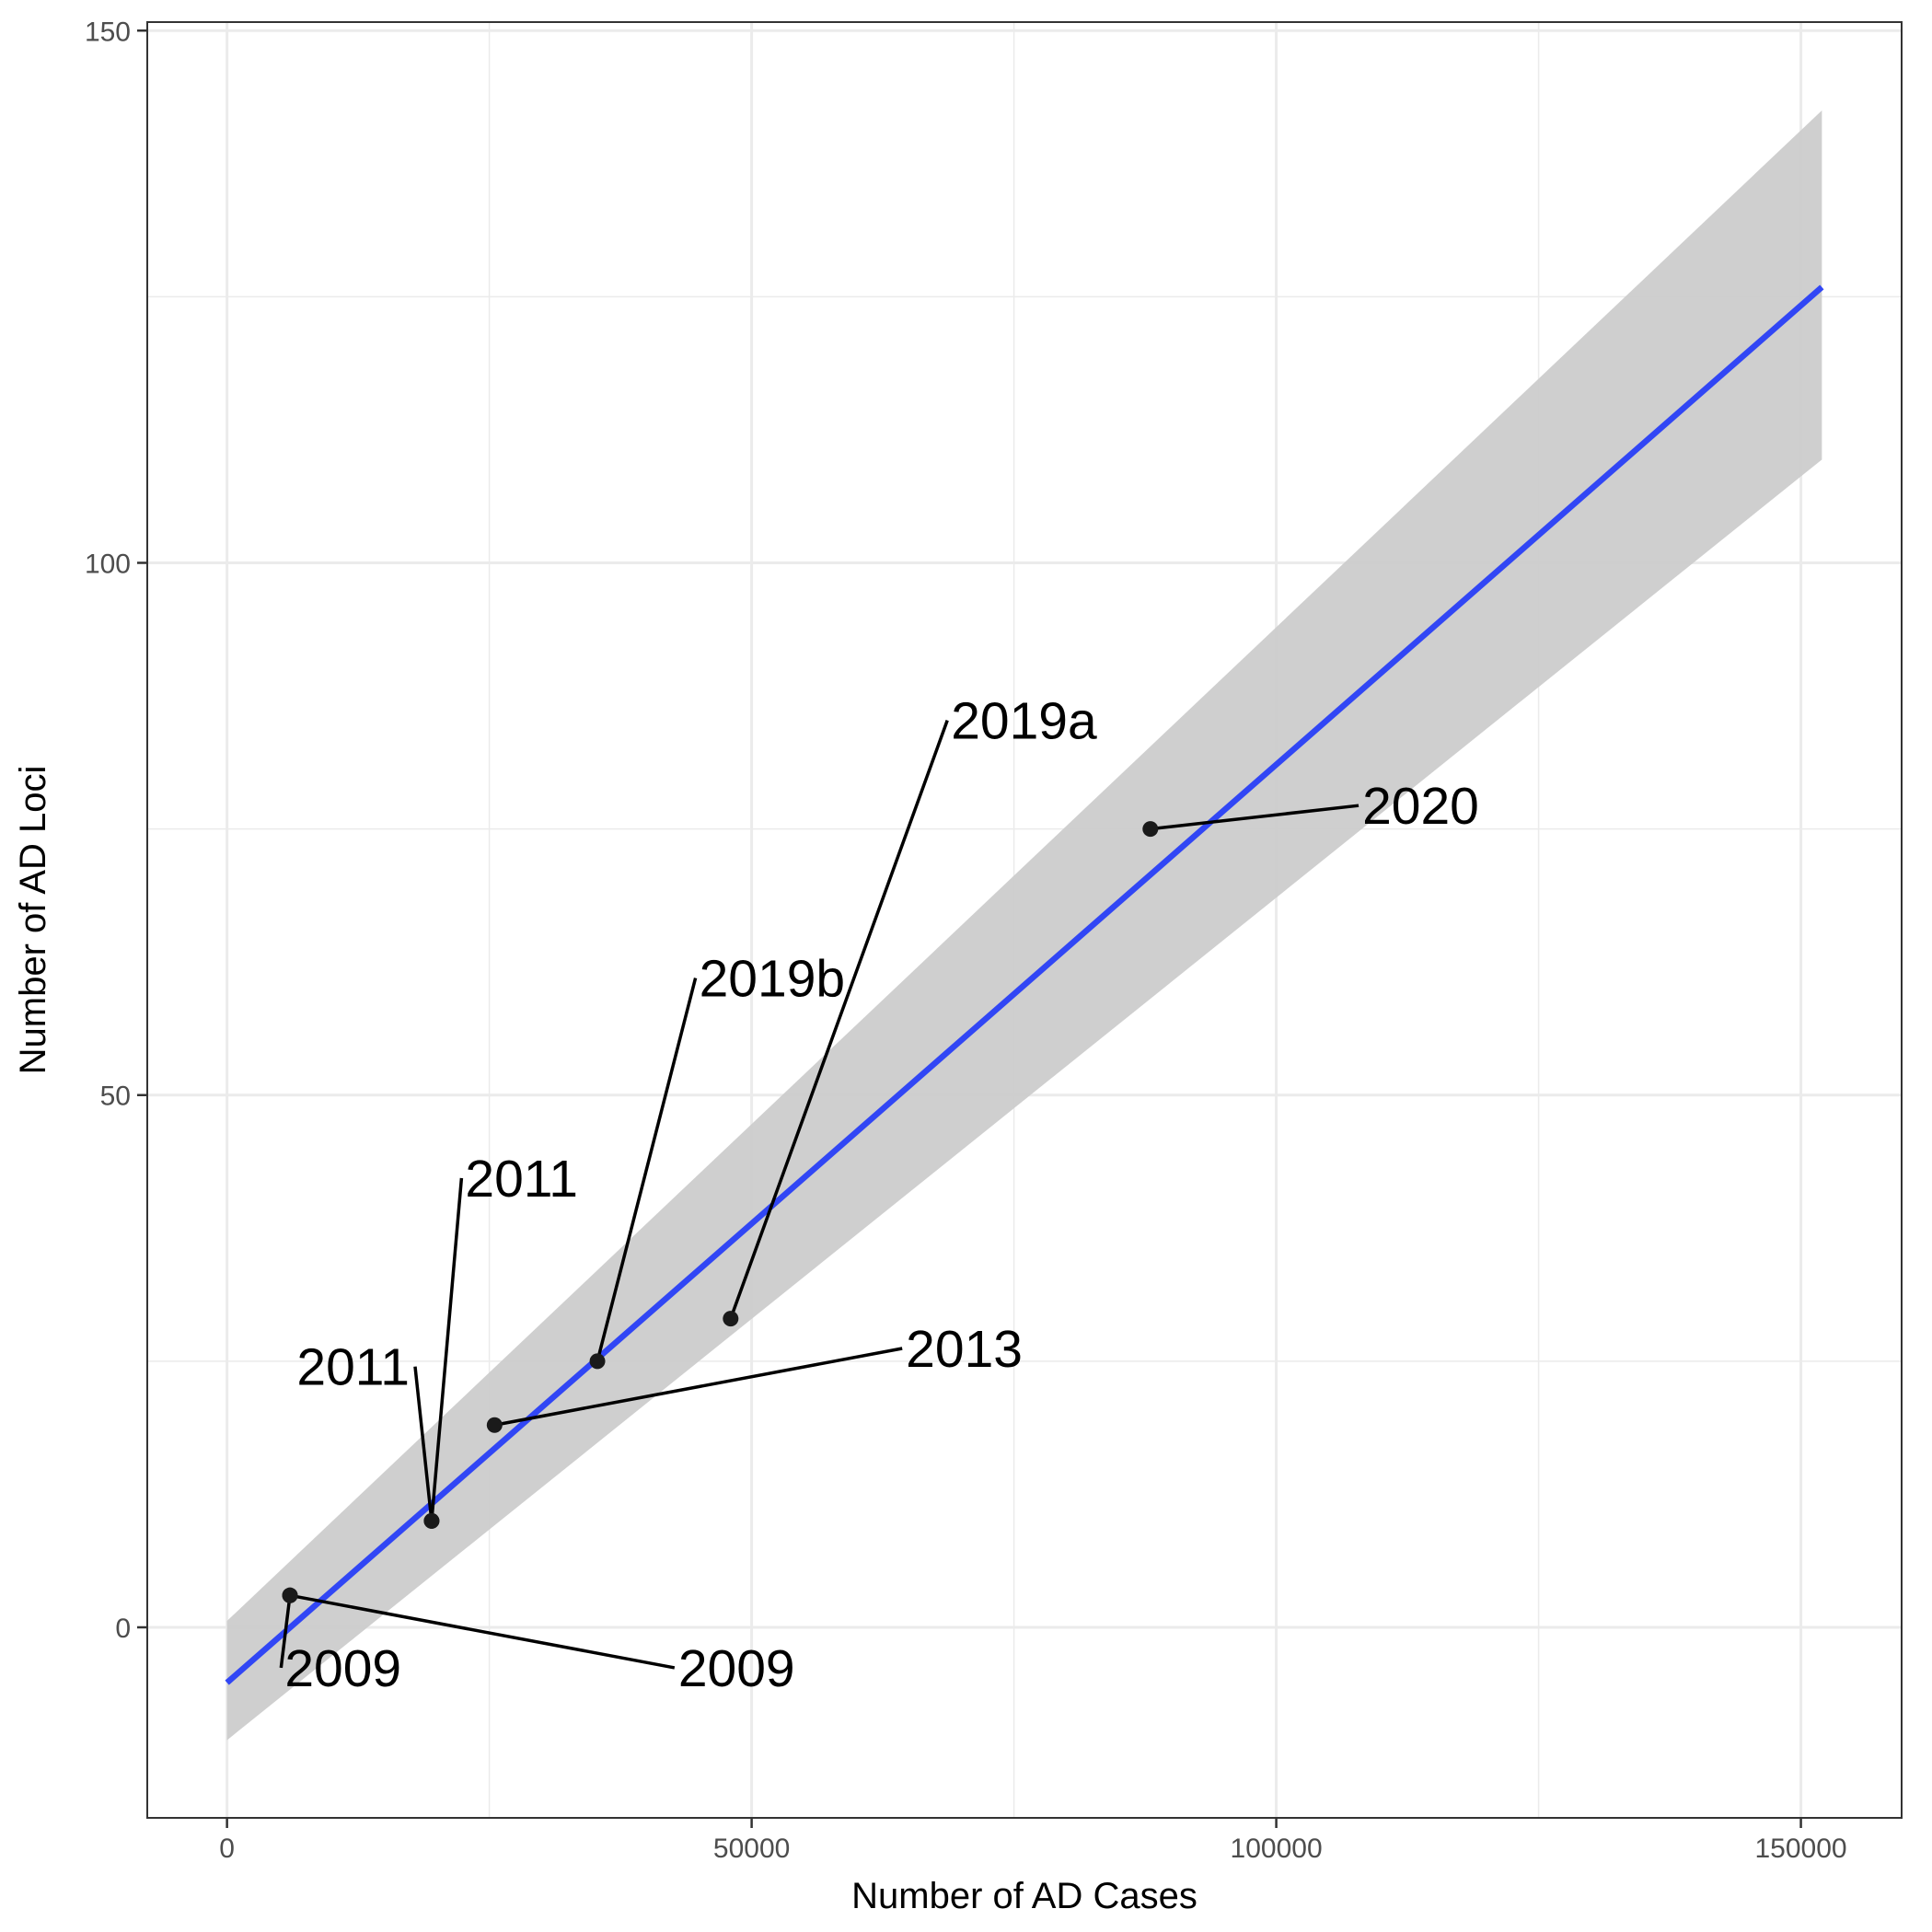 The image size is (1932, 1932). What do you see at coordinates (1024, 1896) in the screenshot?
I see `x-axis-title: Number of AD Cases` at bounding box center [1024, 1896].